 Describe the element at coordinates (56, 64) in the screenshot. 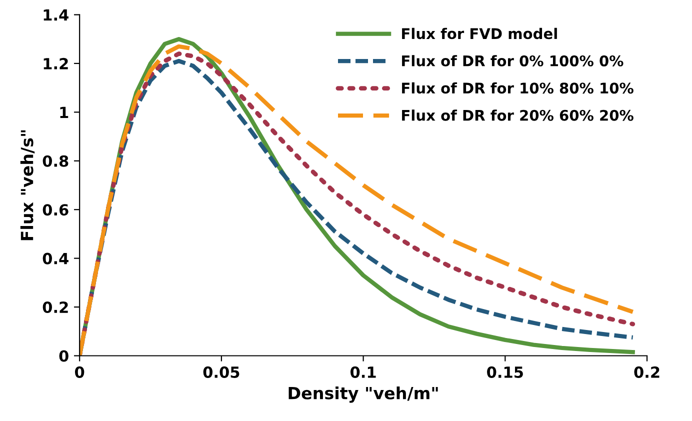

I see `y-tick-label: 1.2` at that location.